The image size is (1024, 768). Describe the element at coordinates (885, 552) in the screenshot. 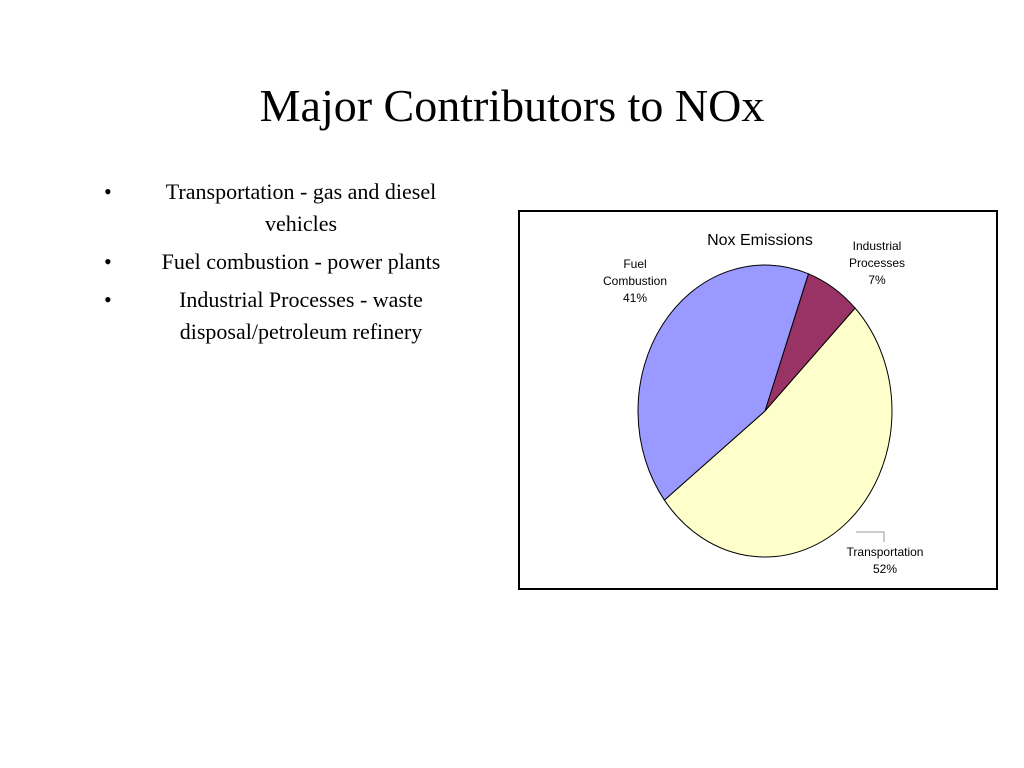

I see `slice-label-line: Transportation` at that location.